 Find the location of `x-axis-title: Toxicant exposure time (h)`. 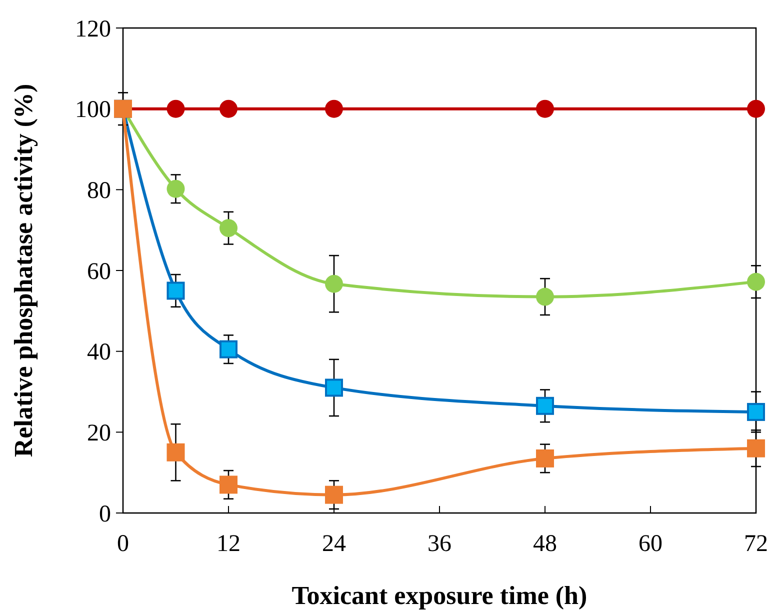

x-axis-title: Toxicant exposure time (h) is located at coordinates (440, 595).